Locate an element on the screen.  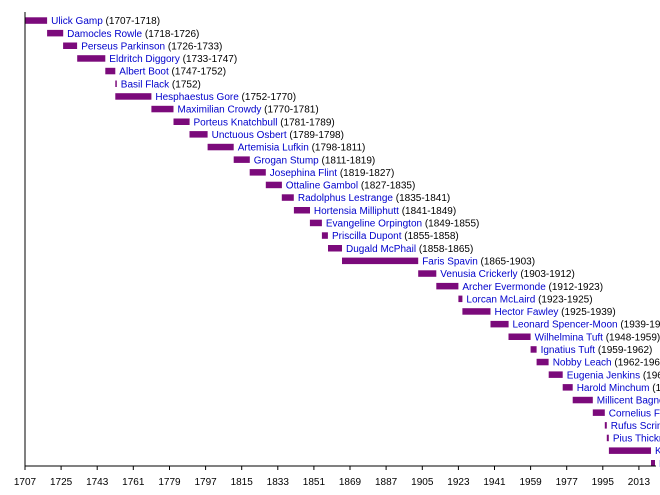
minister-name-link: Porteus Knatchbull is located at coordinates (236, 122).